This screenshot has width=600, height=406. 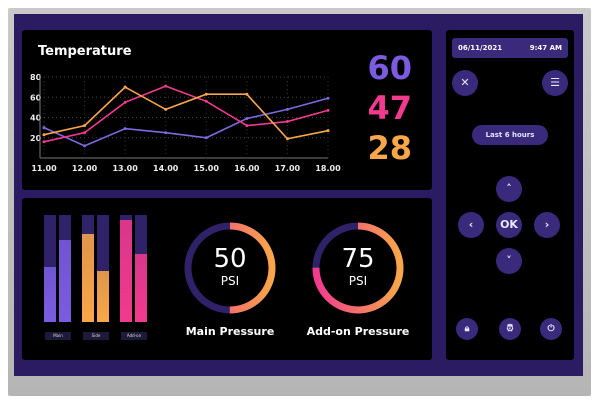 I want to click on power-button: ⏻, so click(x=551, y=329).